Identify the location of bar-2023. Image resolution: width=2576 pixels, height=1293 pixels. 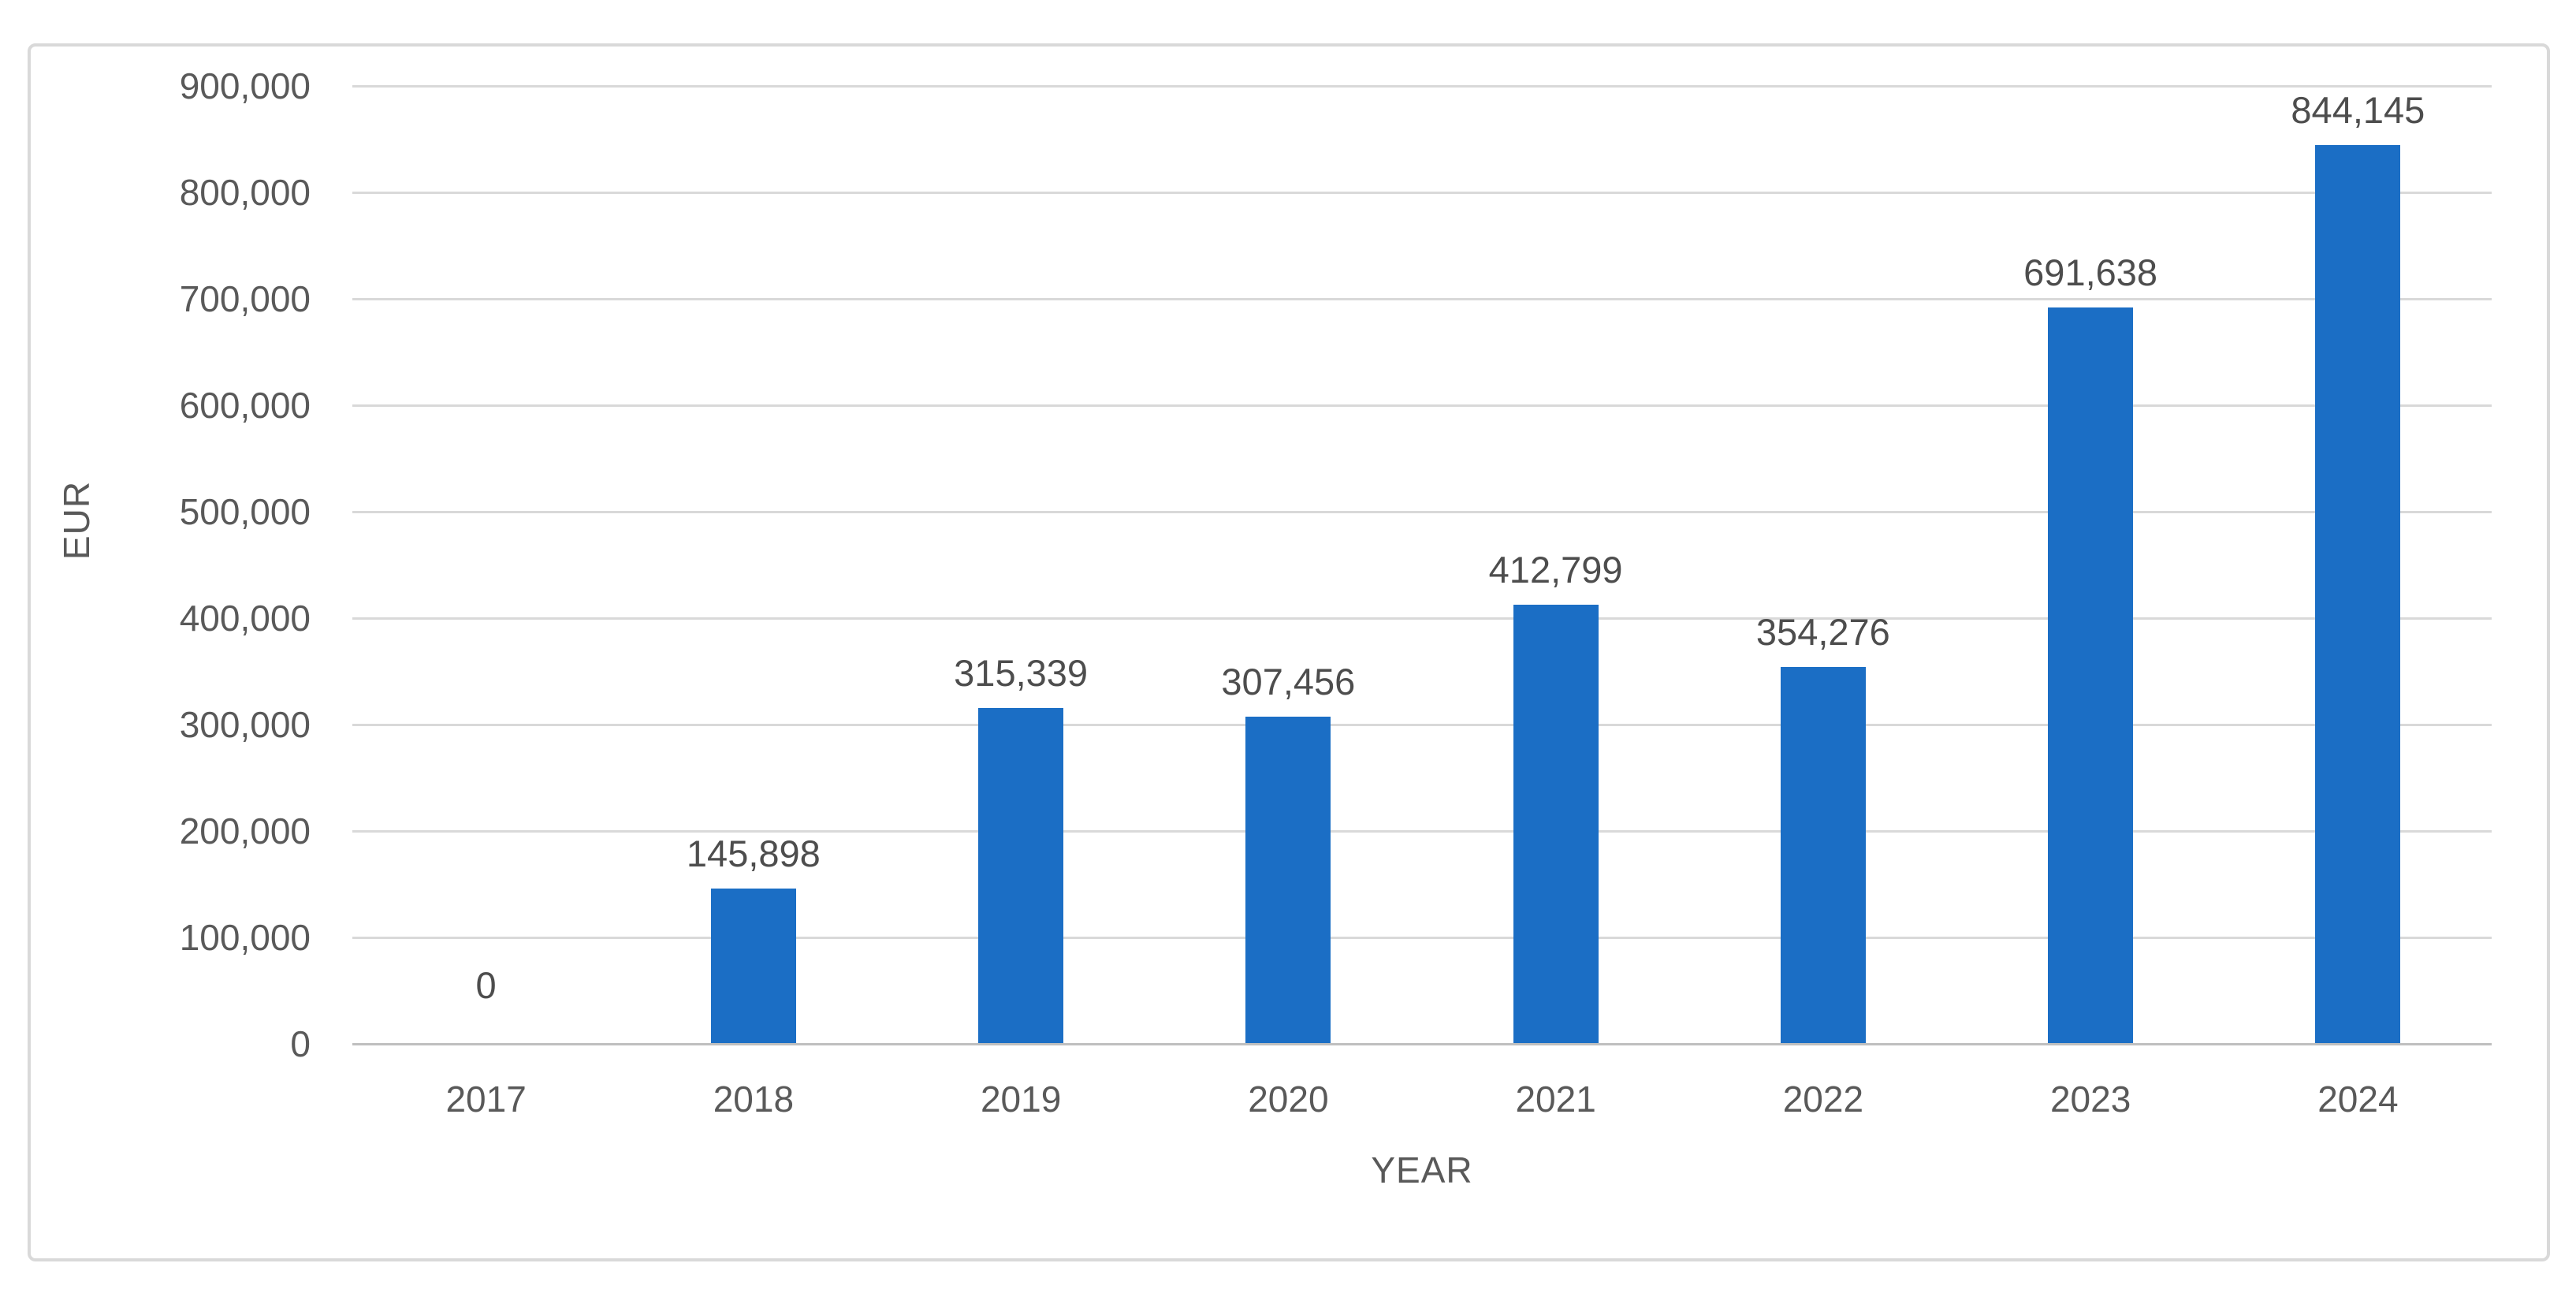
(2091, 675).